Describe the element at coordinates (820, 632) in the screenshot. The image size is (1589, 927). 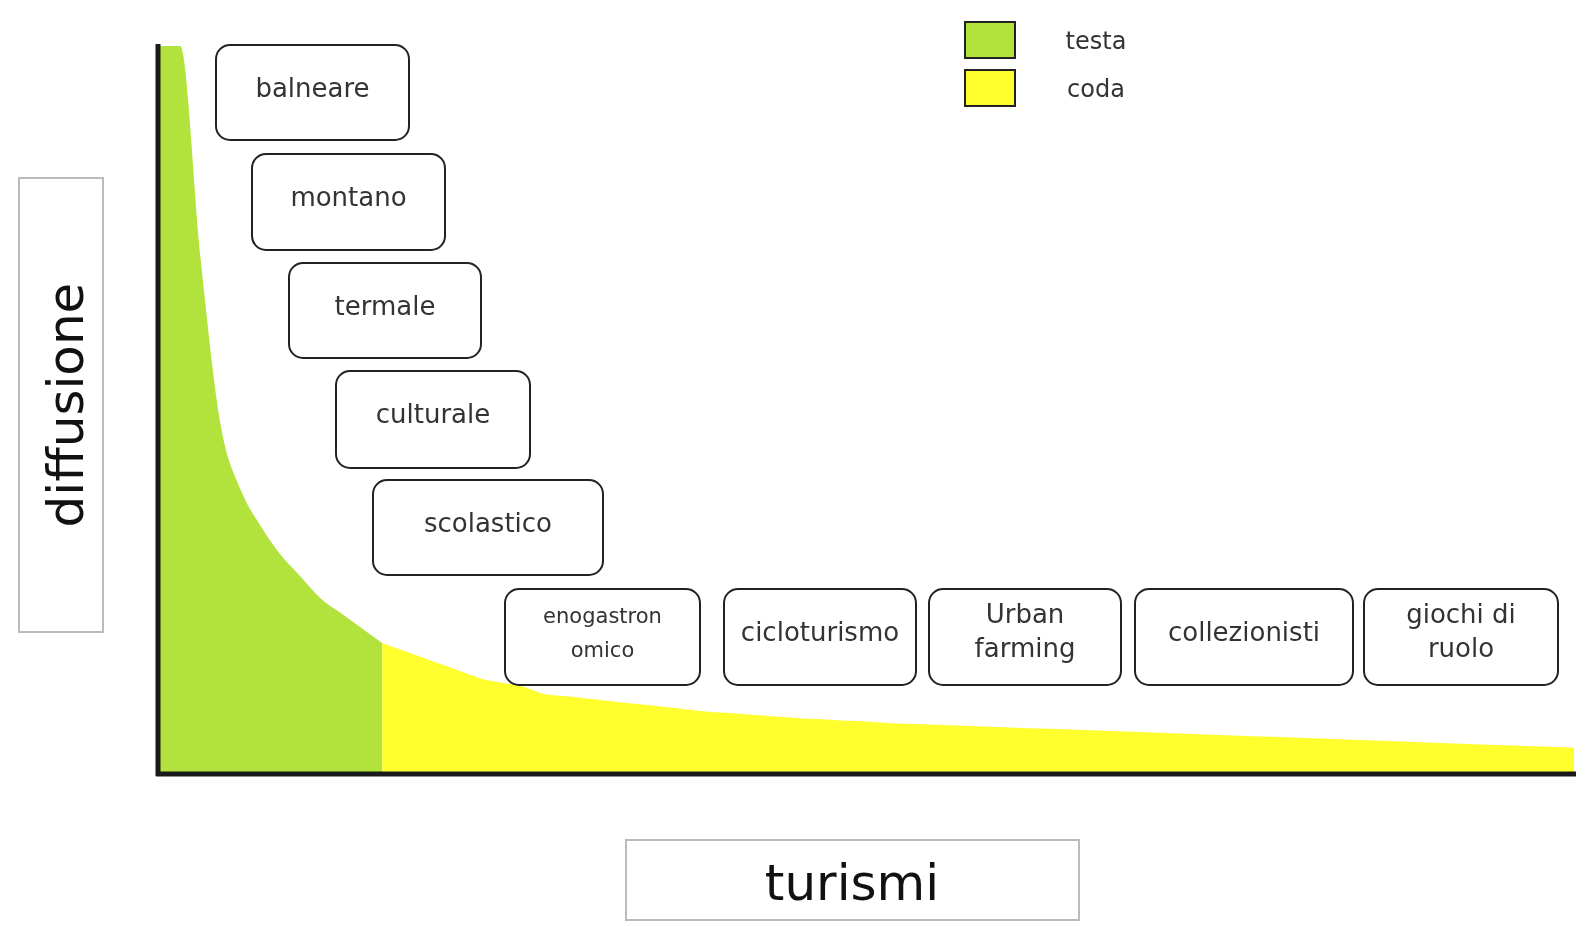
I see `annotation: cicloturismo` at that location.